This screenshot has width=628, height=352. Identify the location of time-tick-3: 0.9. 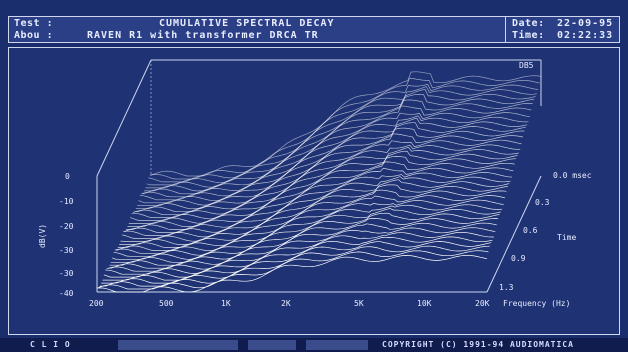
(518, 258).